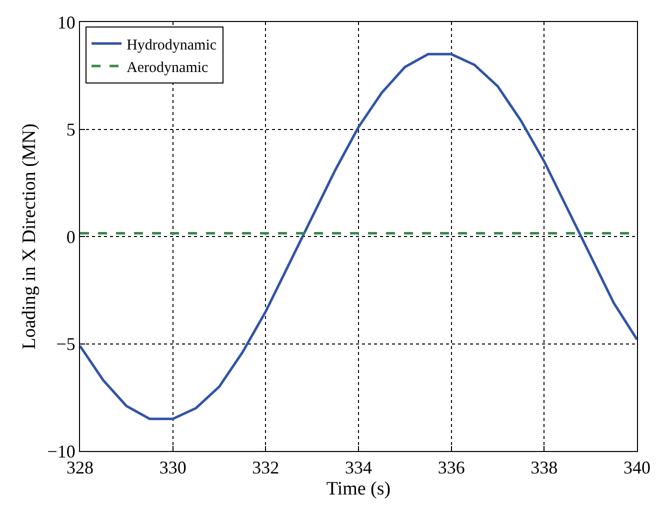 Image resolution: width=663 pixels, height=509 pixels. I want to click on y-tick-label: 10, so click(66, 22).